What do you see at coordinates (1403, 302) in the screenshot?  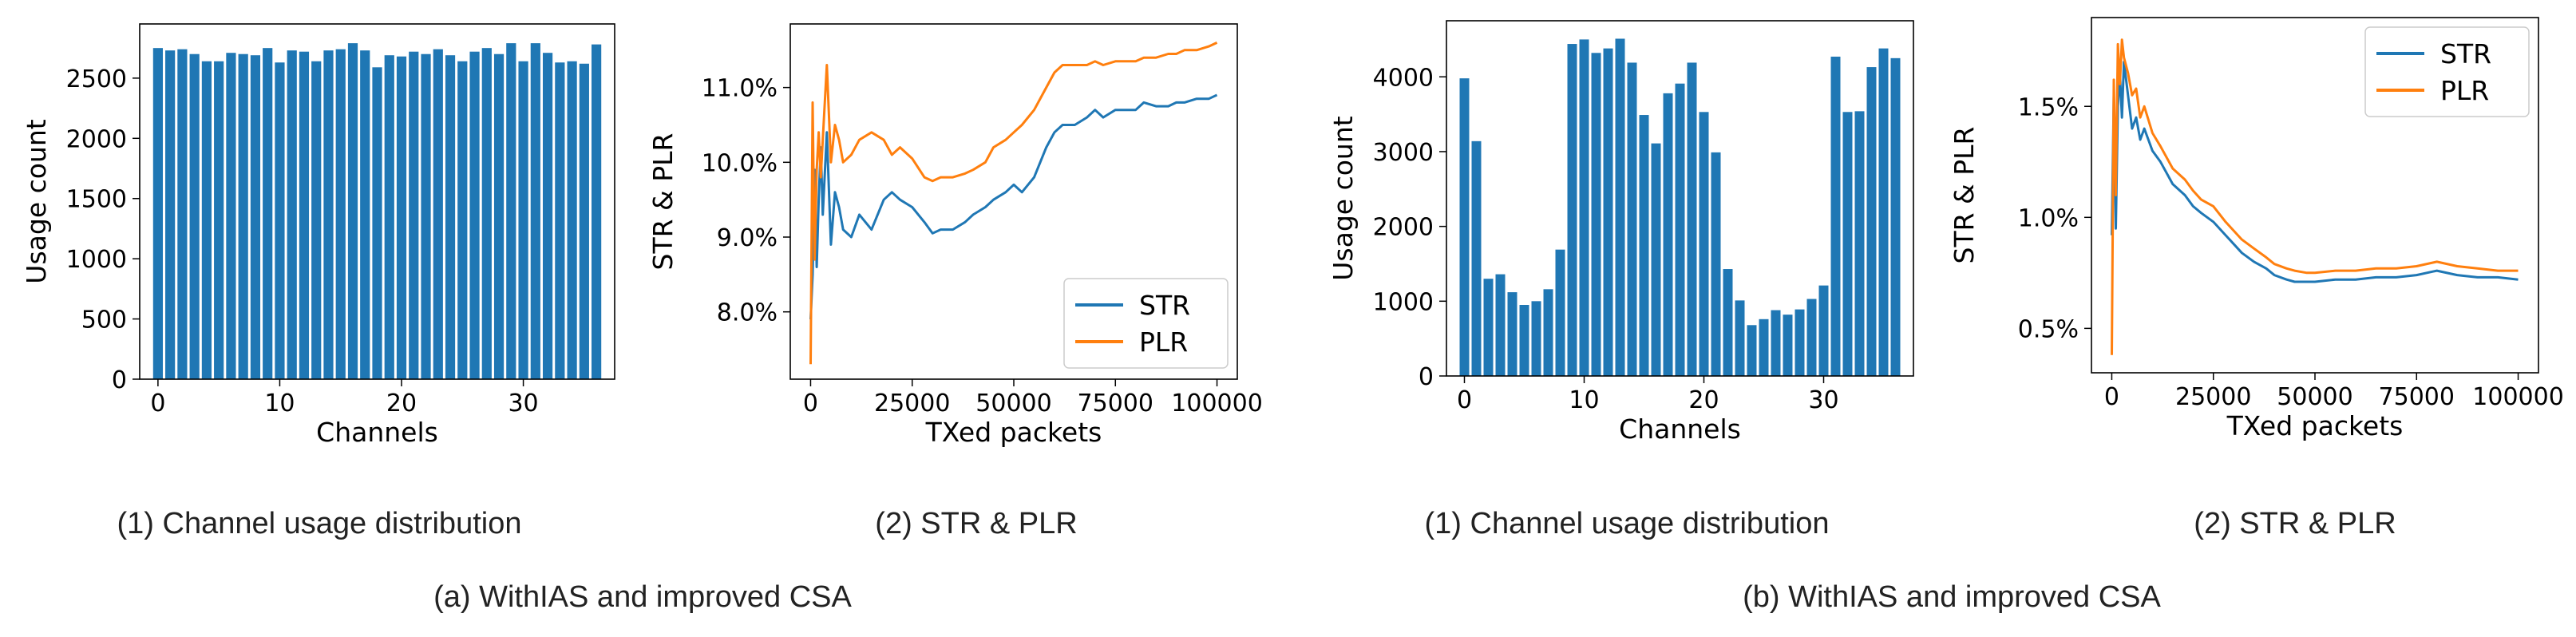 I see `y-tick-label: 1000` at bounding box center [1403, 302].